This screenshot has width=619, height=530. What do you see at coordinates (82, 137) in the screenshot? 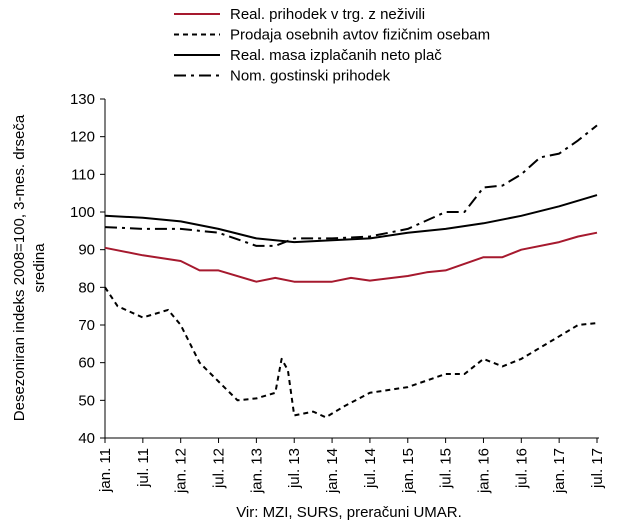
I see `y-tick-label: 120` at bounding box center [82, 137].